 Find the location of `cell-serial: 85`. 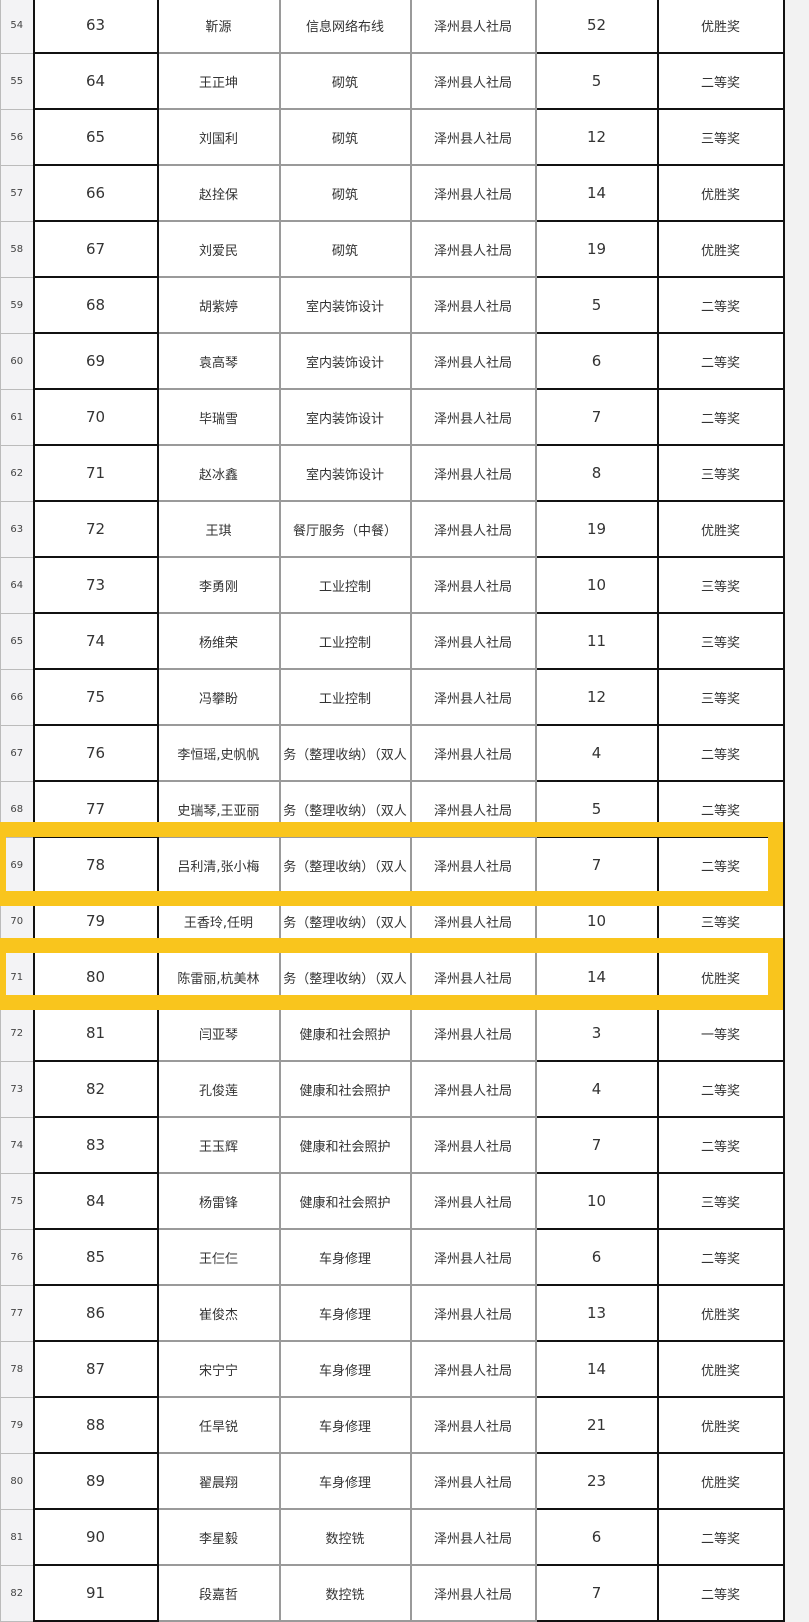

cell-serial: 85 is located at coordinates (95, 1257).